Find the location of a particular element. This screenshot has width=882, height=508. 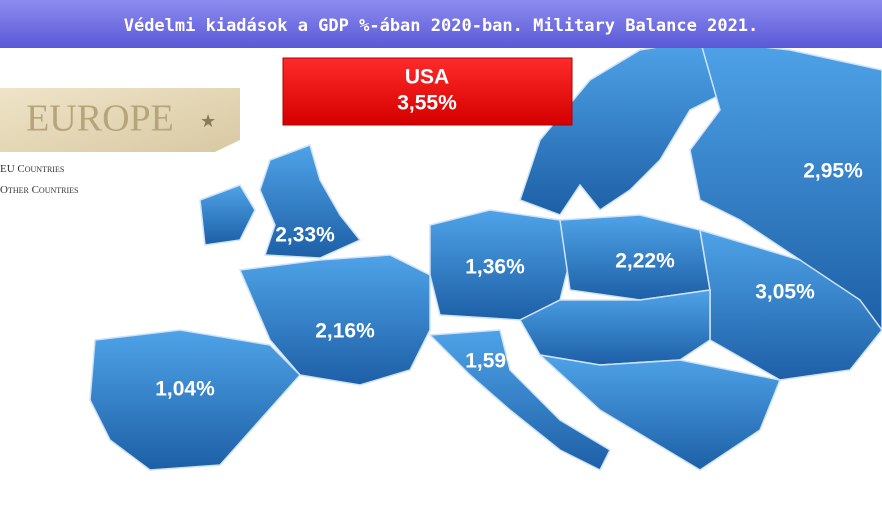

legend-item: Other Countries is located at coordinates (39, 190).